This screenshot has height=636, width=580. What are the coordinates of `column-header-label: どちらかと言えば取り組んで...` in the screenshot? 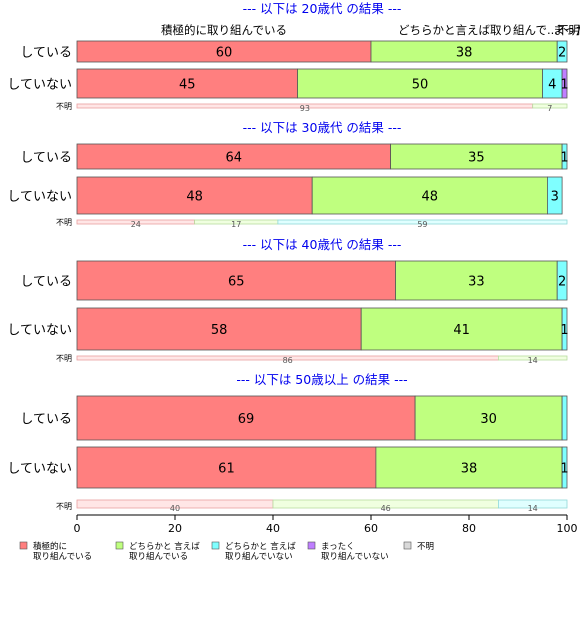 It's located at (478, 30).